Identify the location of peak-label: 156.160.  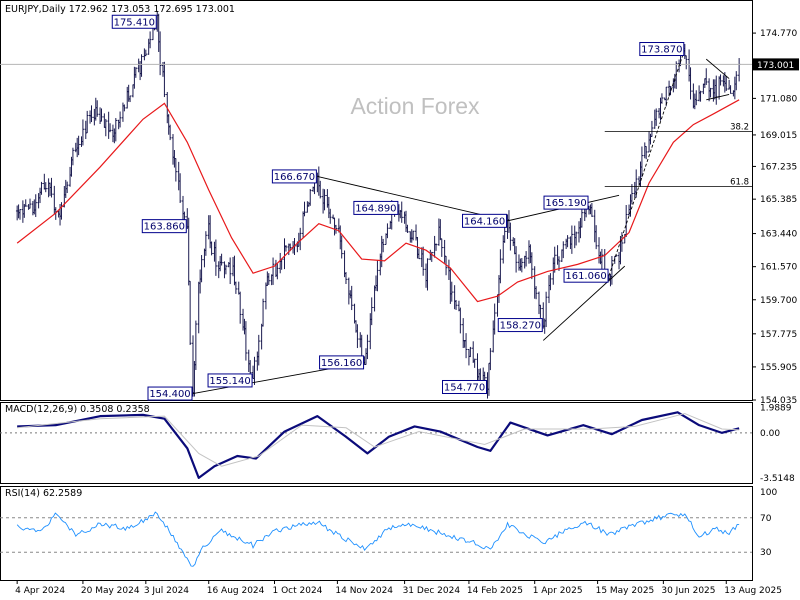
(342, 362).